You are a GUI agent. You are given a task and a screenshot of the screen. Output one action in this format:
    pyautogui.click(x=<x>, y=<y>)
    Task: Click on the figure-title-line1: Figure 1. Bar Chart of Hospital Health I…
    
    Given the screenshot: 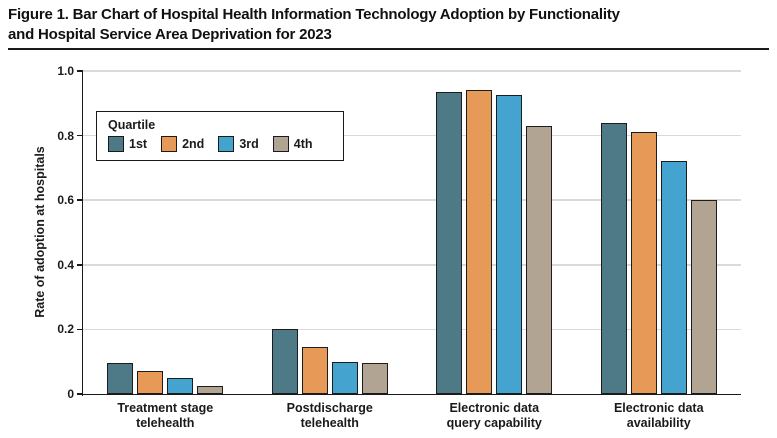 What is the action you would take?
    pyautogui.click(x=314, y=14)
    